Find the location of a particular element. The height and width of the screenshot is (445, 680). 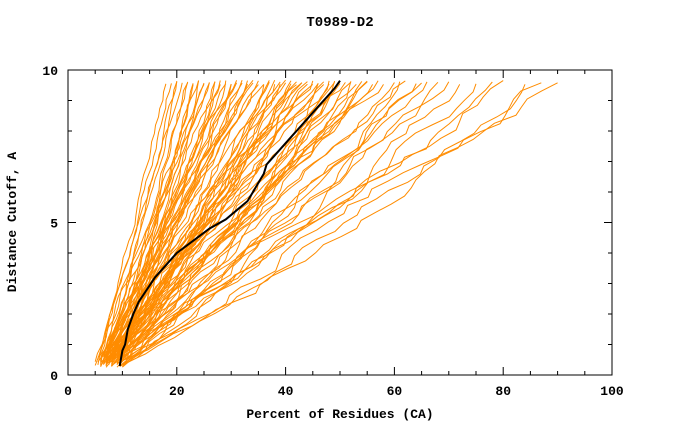

x-axis-label: Percent of Residues (CA) is located at coordinates (339, 414).